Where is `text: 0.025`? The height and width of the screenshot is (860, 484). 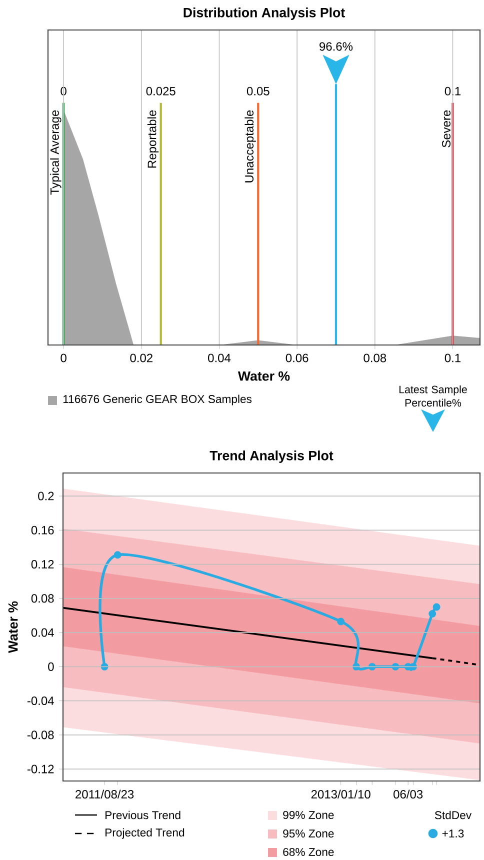
text: 0.025 is located at coordinates (161, 91).